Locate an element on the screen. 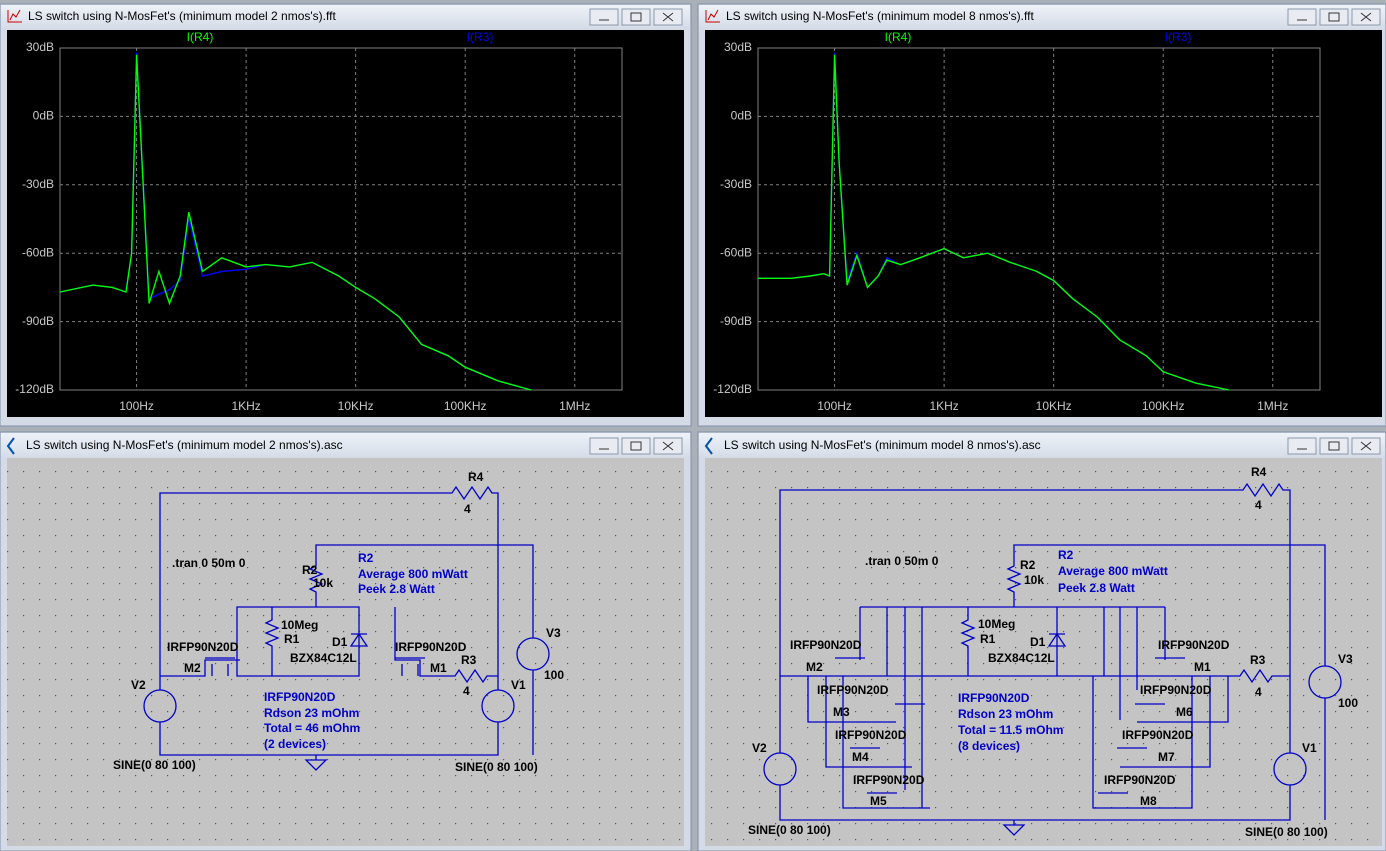 The image size is (1386, 851). schematic-label: Total = 11.5 mOhm is located at coordinates (1010, 730).